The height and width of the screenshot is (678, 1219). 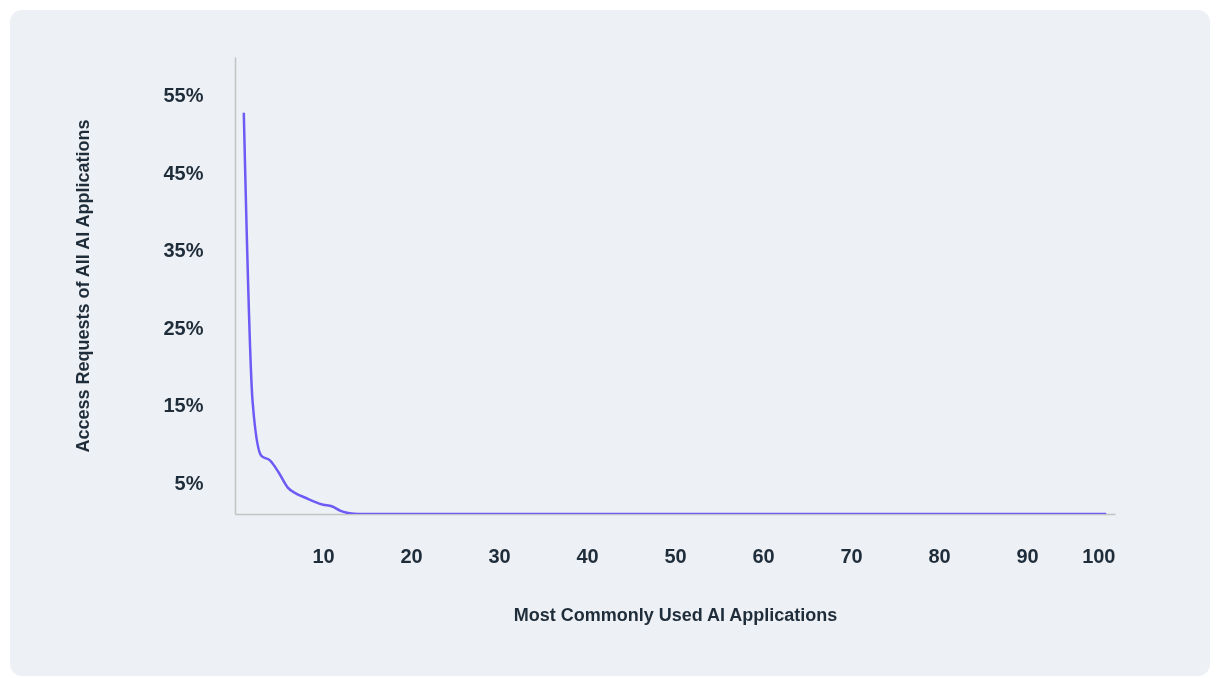 I want to click on x-tick-label: 60, so click(x=763, y=555).